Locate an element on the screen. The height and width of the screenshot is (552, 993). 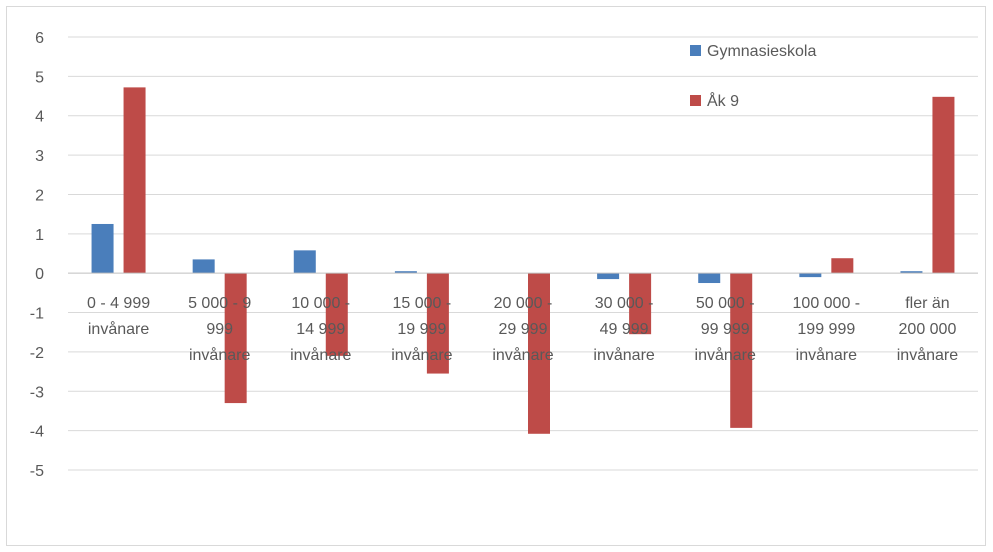
category-label-line: fler än is located at coordinates (927, 303).